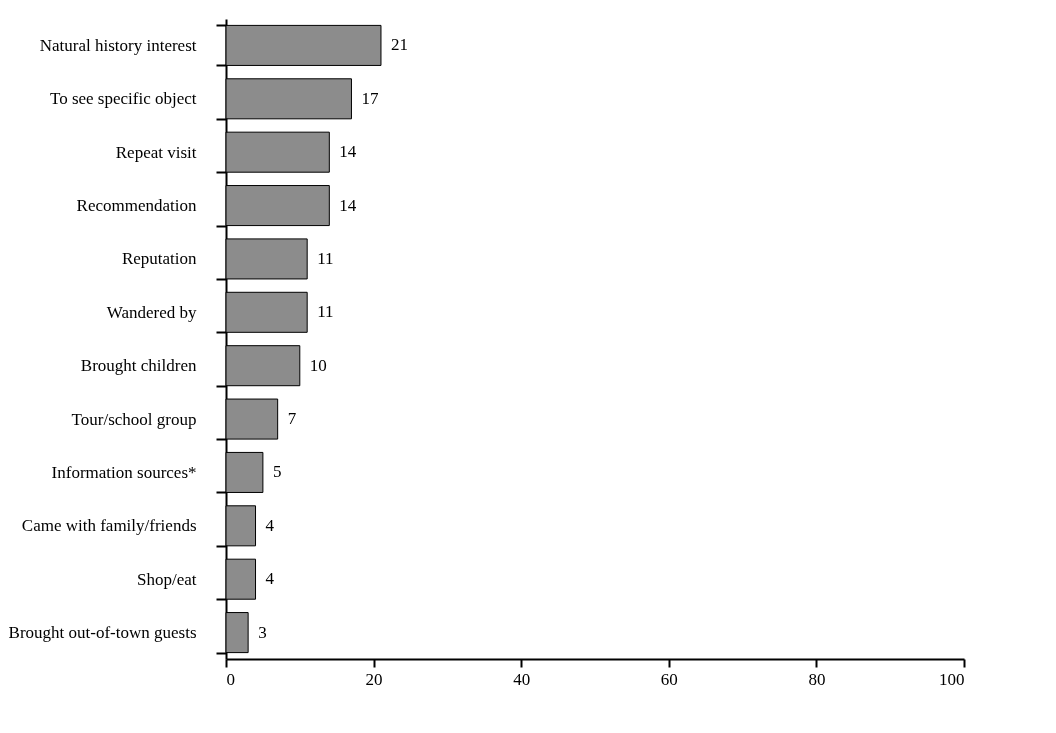 This screenshot has width=1056, height=733. What do you see at coordinates (156, 152) in the screenshot?
I see `y-tick-label: Repeat visit` at bounding box center [156, 152].